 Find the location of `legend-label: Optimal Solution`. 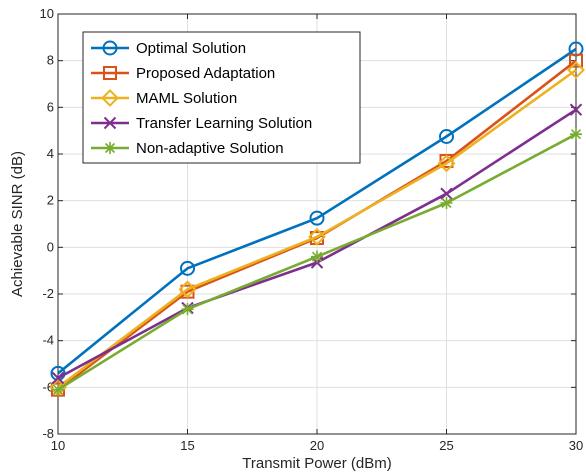

legend-label: Optimal Solution is located at coordinates (191, 48).